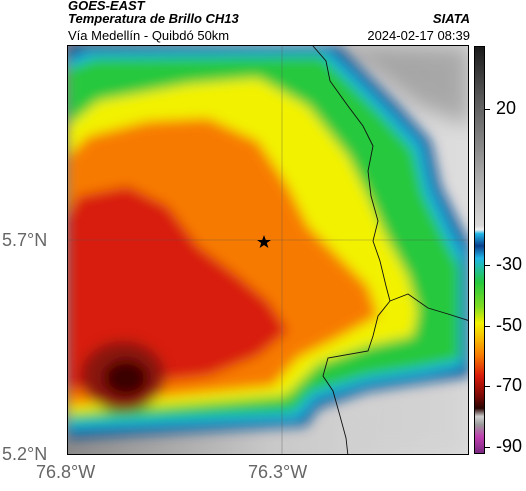 The width and height of the screenshot is (526, 491). I want to click on agency-label: SIATA, so click(451, 18).